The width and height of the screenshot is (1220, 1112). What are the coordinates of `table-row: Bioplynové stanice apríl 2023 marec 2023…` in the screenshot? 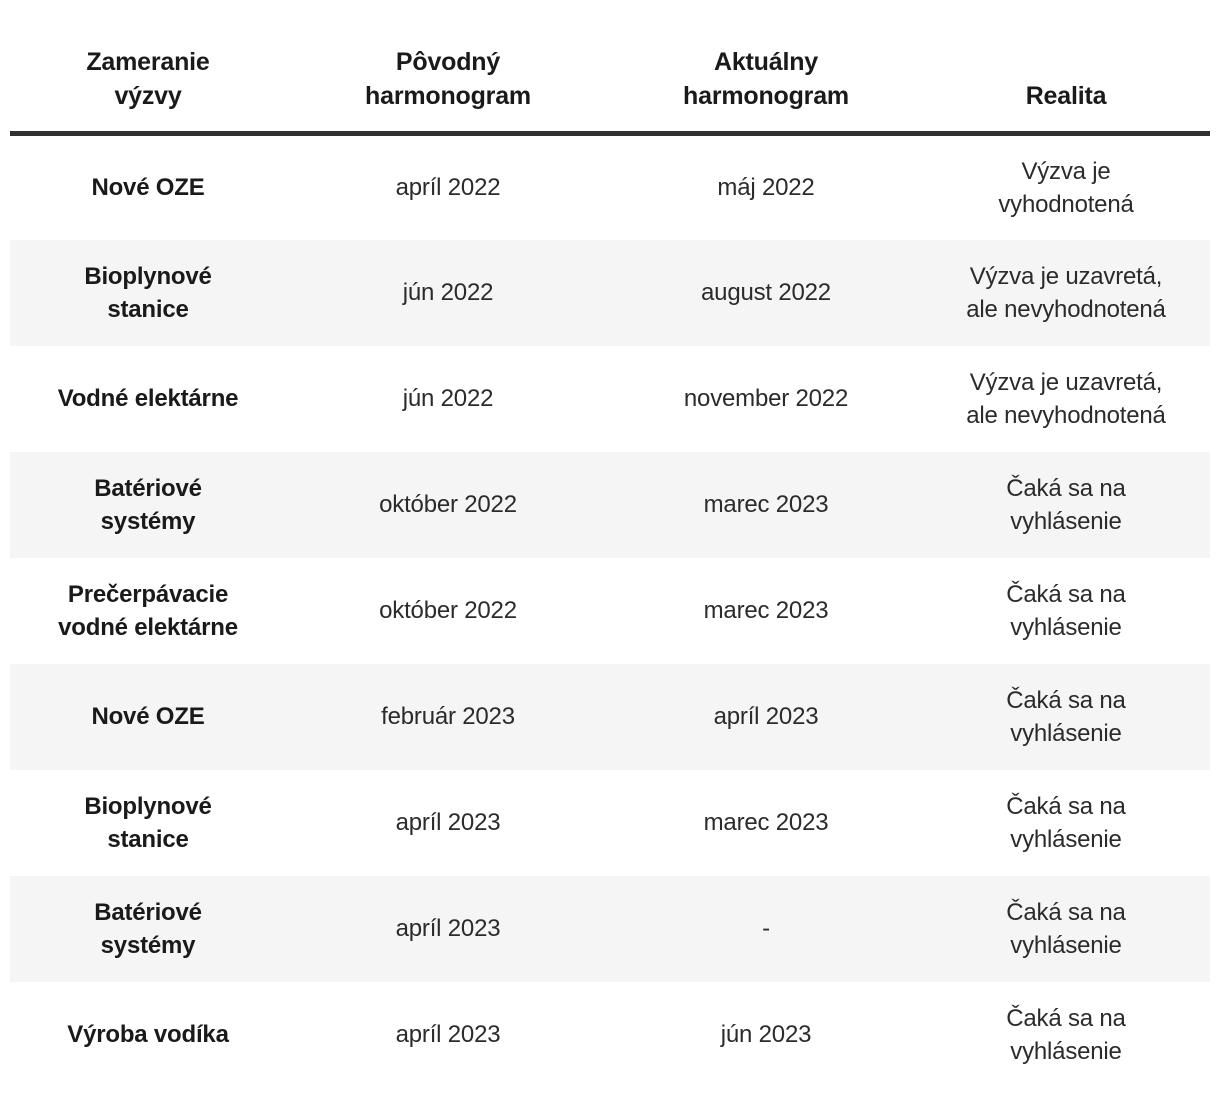 It's located at (610, 823).